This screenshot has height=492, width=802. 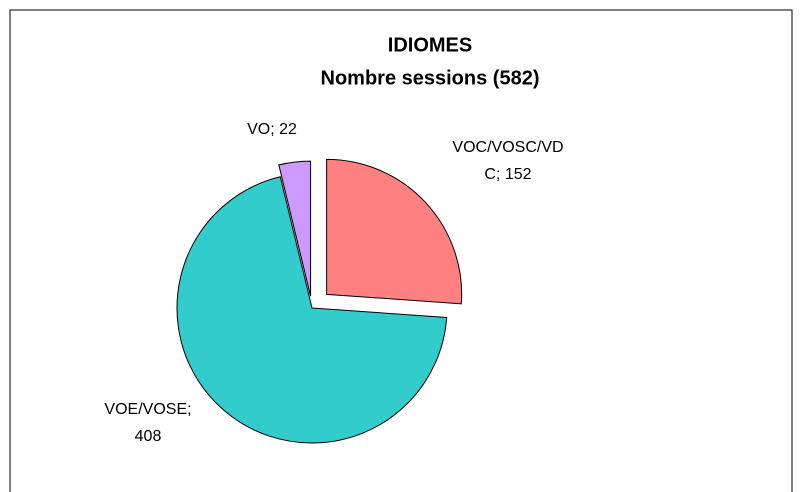 I want to click on data-label-line: VOE/VOSE;, so click(x=147, y=409).